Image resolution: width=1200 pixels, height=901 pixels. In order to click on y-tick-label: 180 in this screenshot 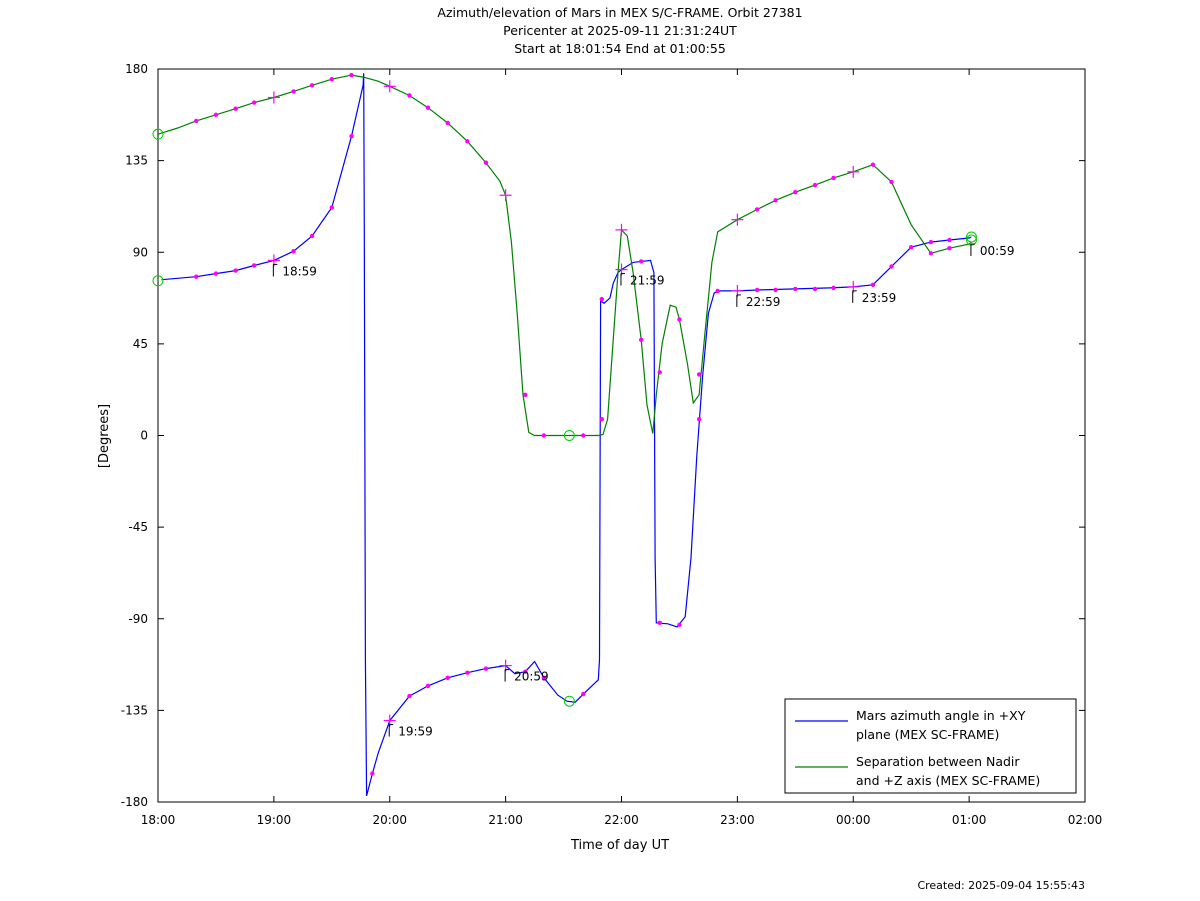, I will do `click(136, 69)`.